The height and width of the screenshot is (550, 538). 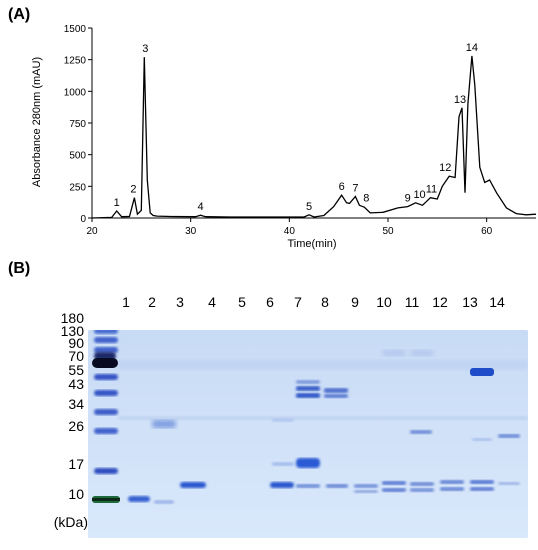 I want to click on lane-label: 14, so click(x=497, y=302).